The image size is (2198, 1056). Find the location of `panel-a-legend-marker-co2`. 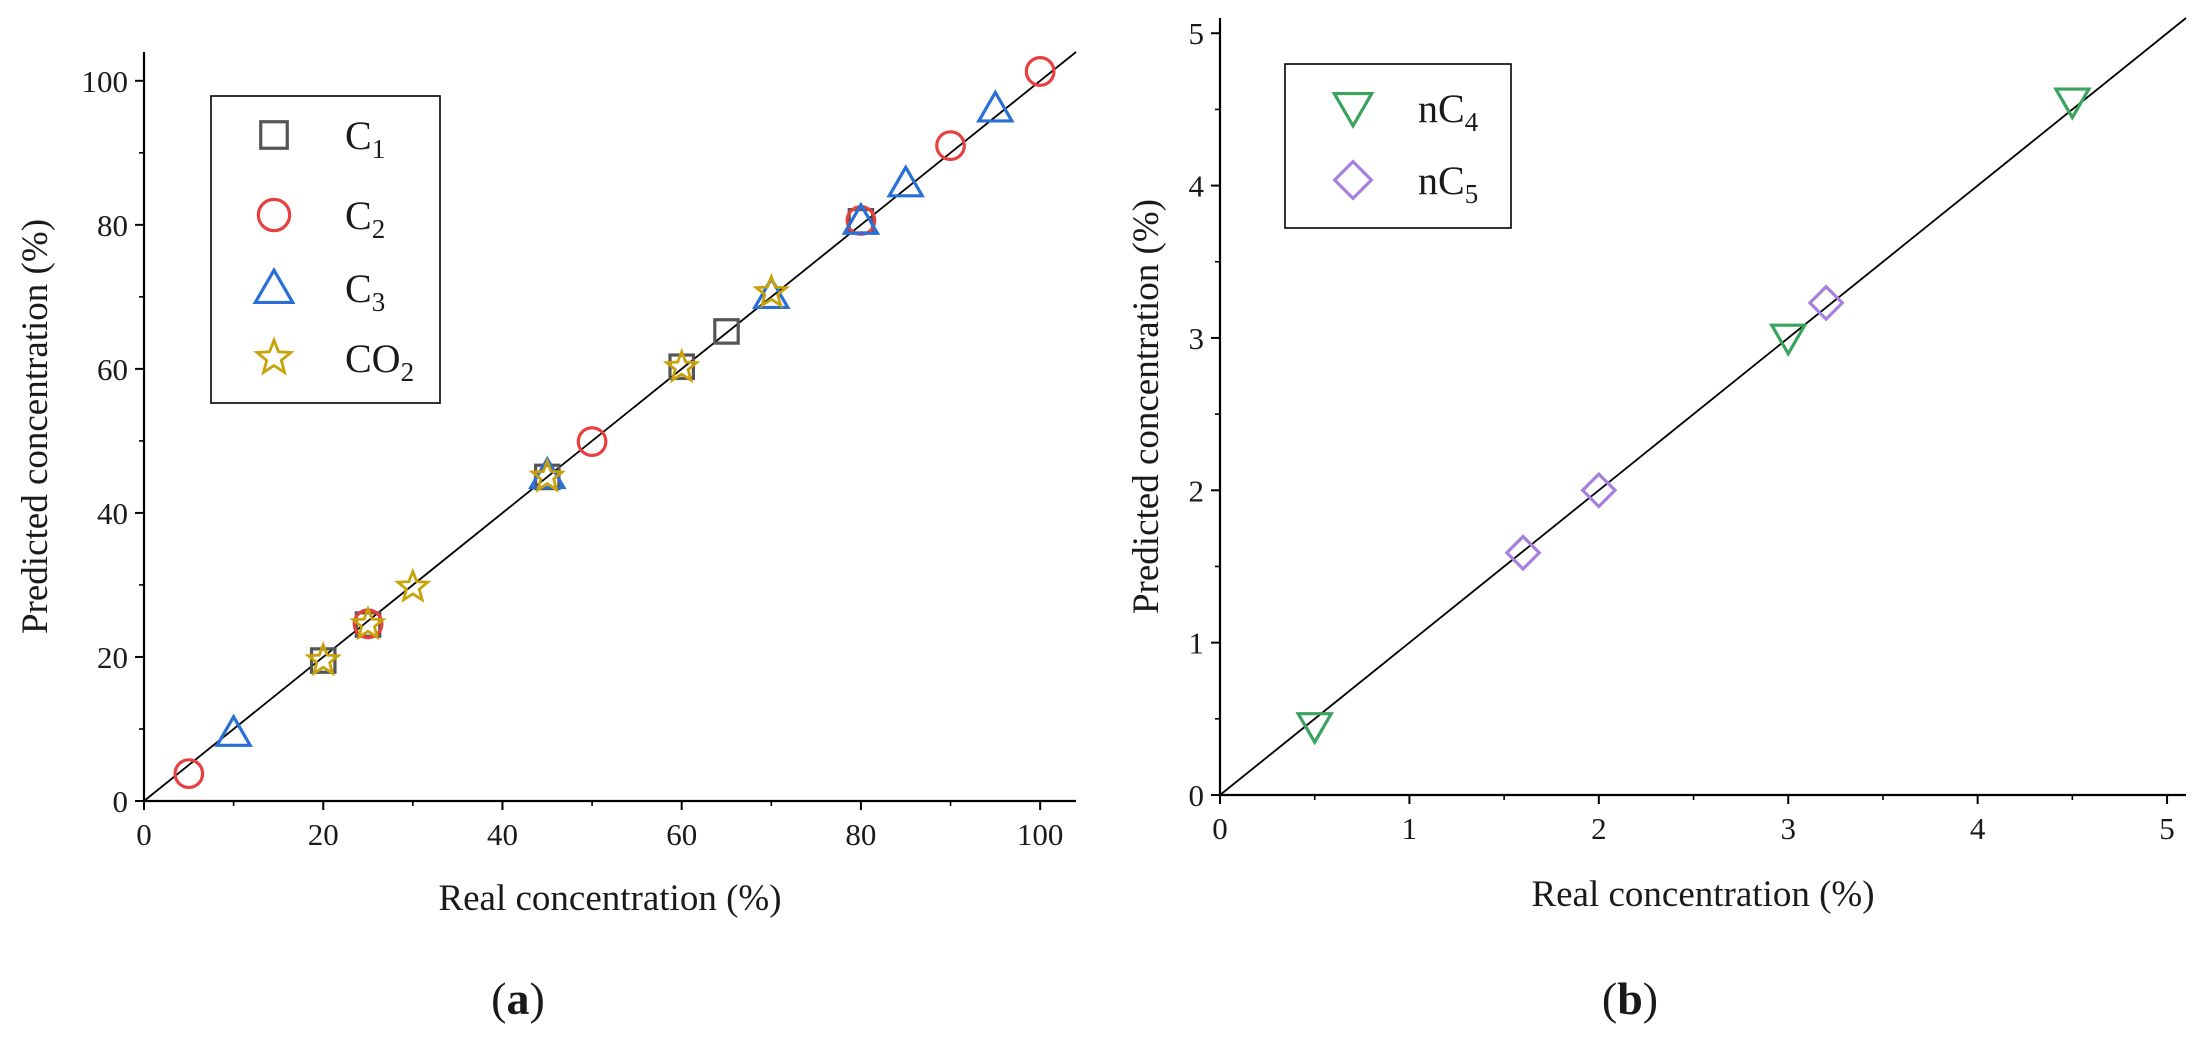

panel-a-legend-marker-co2 is located at coordinates (274, 356).